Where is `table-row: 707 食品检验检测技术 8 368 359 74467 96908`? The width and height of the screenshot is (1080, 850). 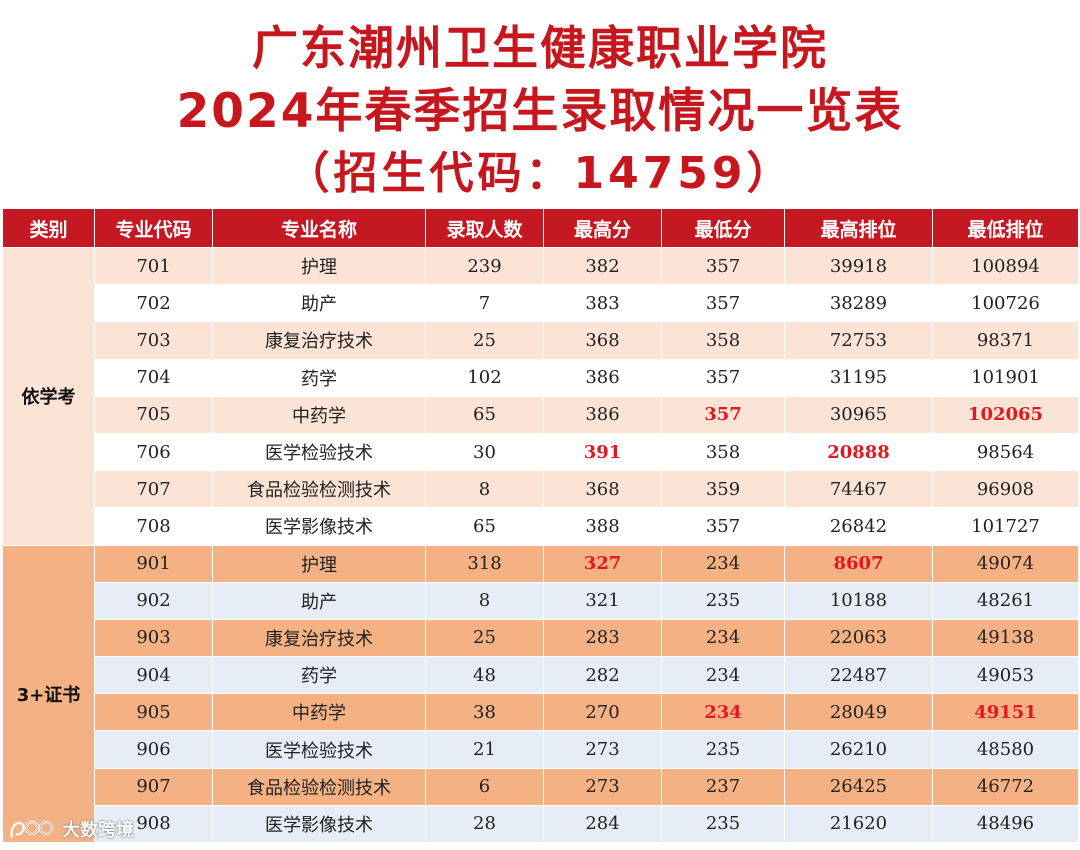
table-row: 707 食品检验检测技术 8 368 359 74467 96908 is located at coordinates (541, 489).